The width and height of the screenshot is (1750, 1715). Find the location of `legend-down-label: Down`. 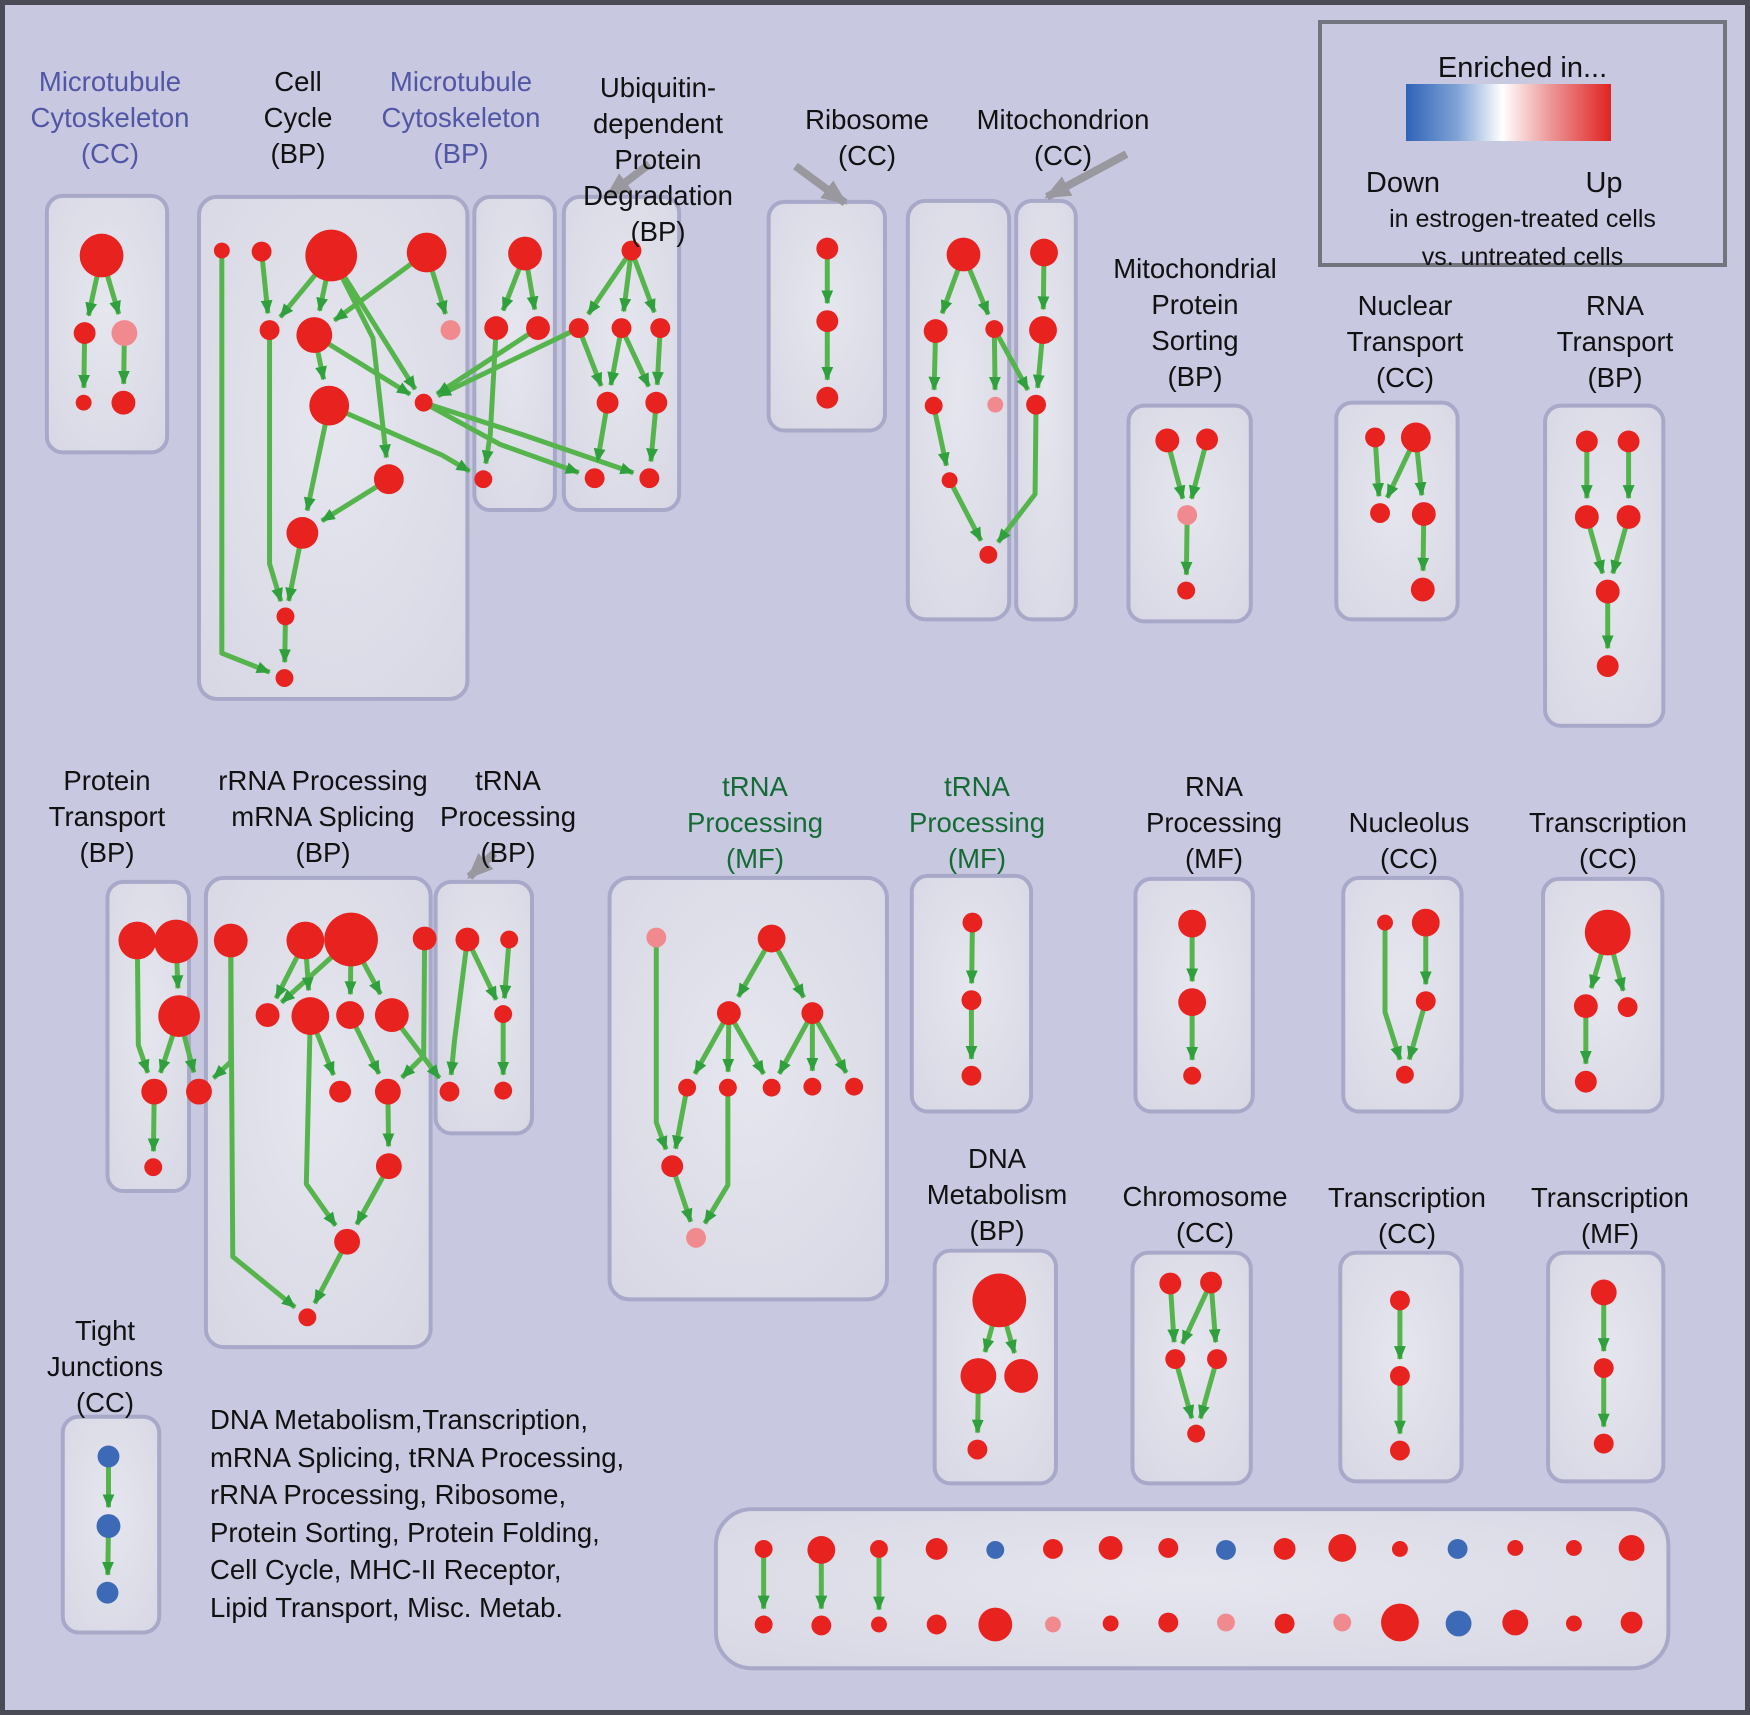

legend-down-label: Down is located at coordinates (1403, 183).